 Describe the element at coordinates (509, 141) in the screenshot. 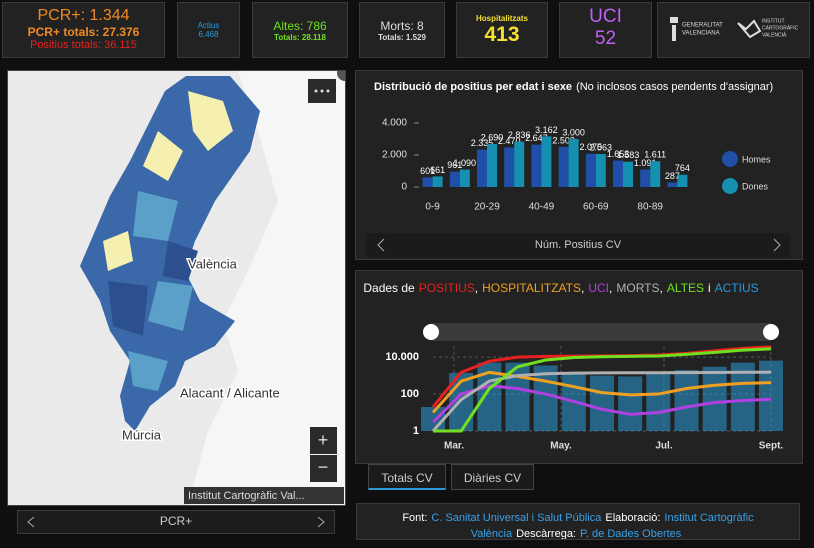

I see `value-label: 2.470` at that location.